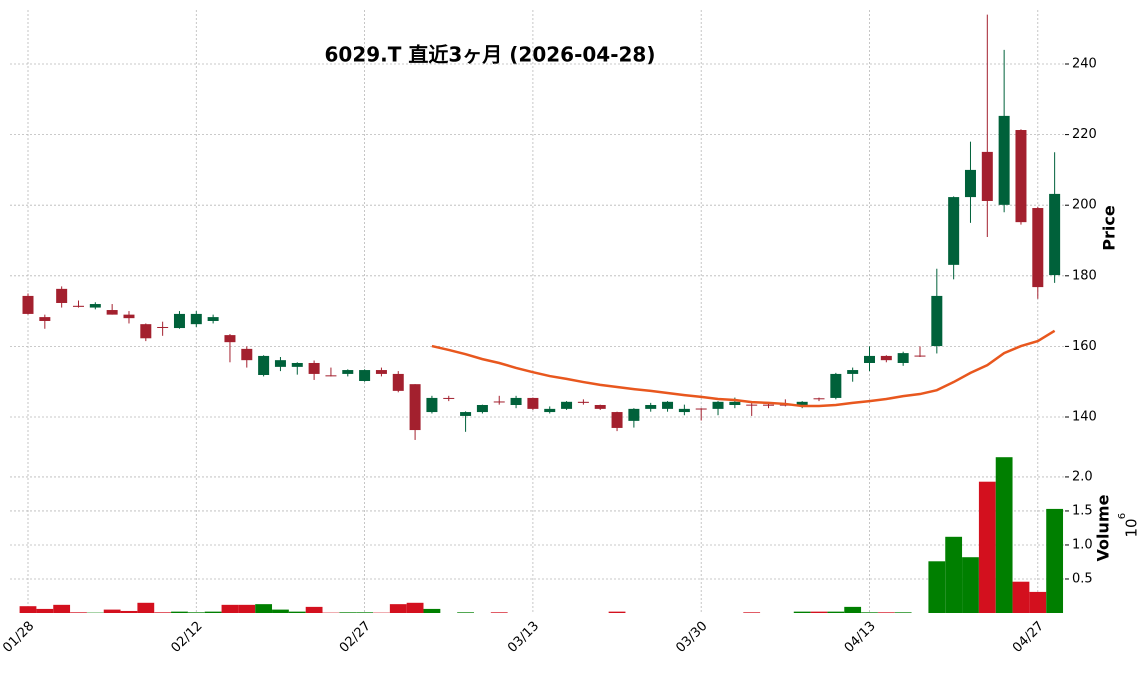 The height and width of the screenshot is (674, 1148). Describe the element at coordinates (691, 637) in the screenshot. I see `x-tick-label: 03/30` at that location.